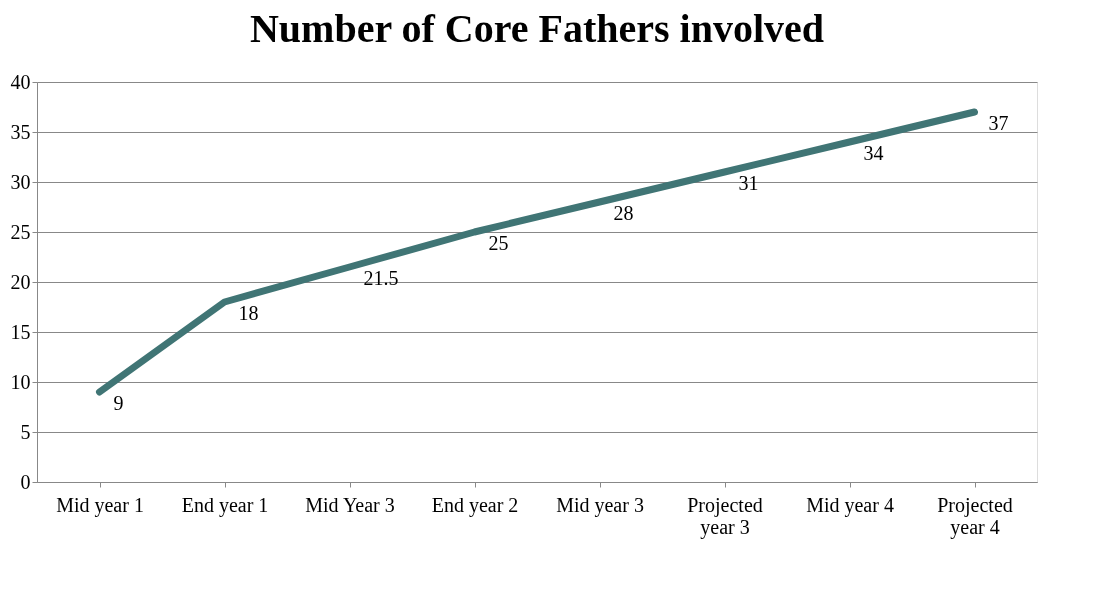 Image resolution: width=1105 pixels, height=599 pixels. What do you see at coordinates (25, 431) in the screenshot?
I see `y-tick-label: 5` at bounding box center [25, 431].